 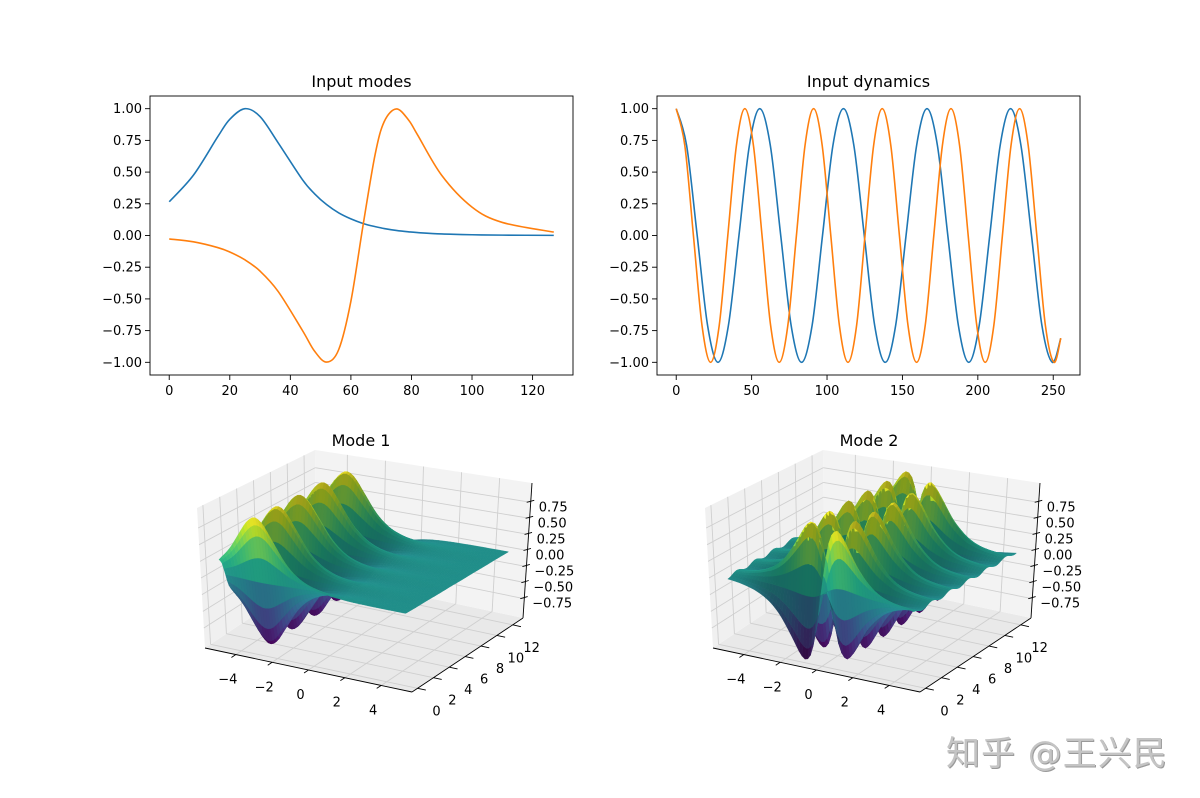 What do you see at coordinates (977, 391) in the screenshot?
I see `x-tick-label: 200` at bounding box center [977, 391].